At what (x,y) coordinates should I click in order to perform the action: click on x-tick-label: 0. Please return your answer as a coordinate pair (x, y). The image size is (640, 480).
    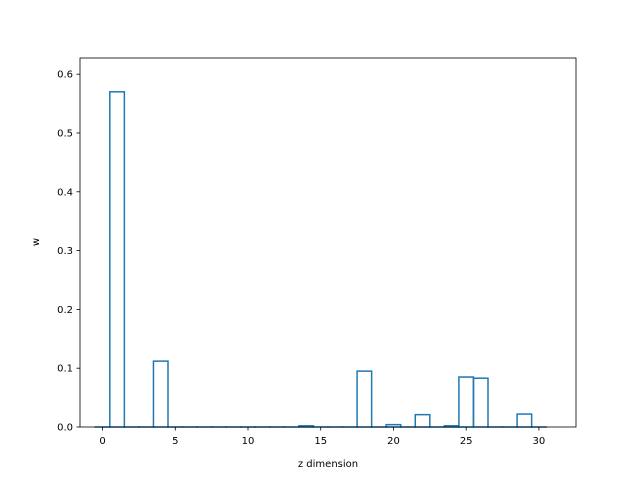
    Looking at the image, I should click on (102, 441).